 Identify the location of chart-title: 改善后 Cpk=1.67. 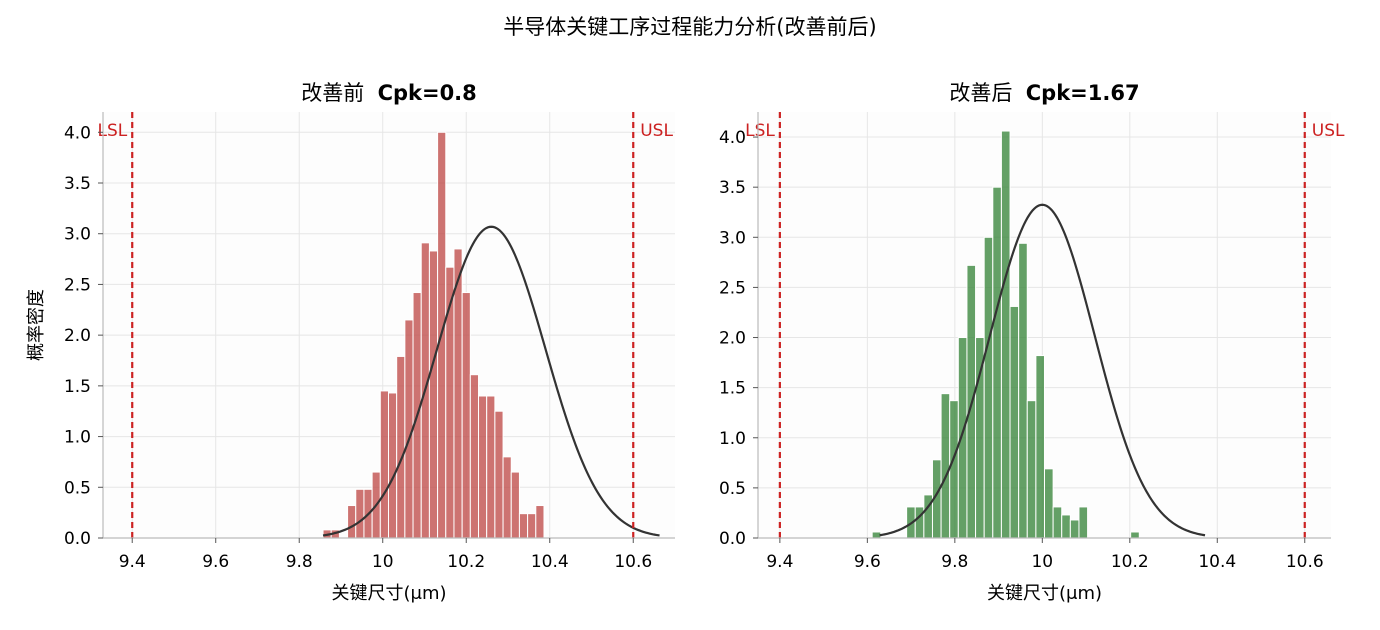
(1044, 93).